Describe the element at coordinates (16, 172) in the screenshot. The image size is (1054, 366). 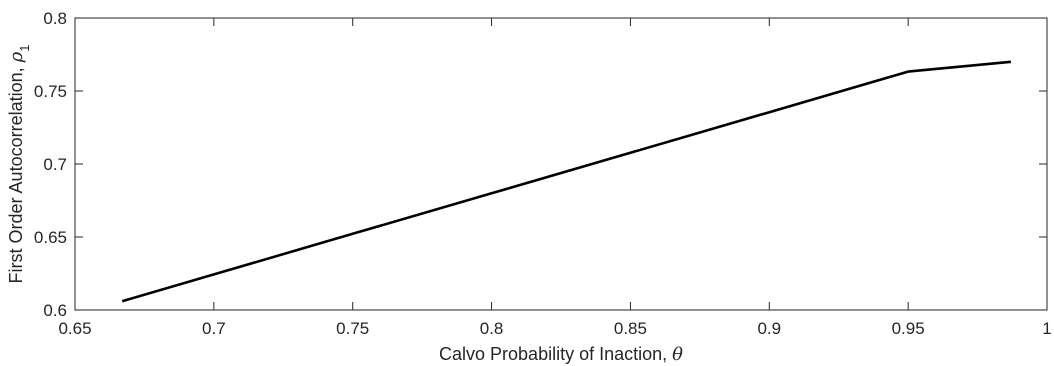
I see `y-axis-label-text: First Order Autocorrelation,` at that location.